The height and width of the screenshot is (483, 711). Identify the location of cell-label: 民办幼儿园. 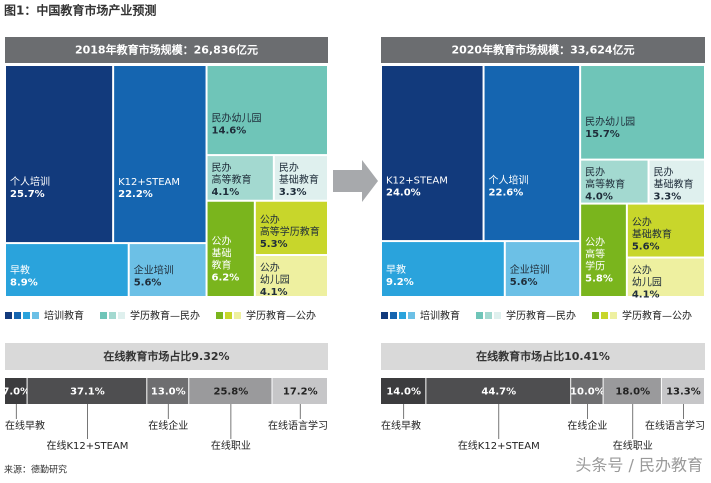
(237, 118).